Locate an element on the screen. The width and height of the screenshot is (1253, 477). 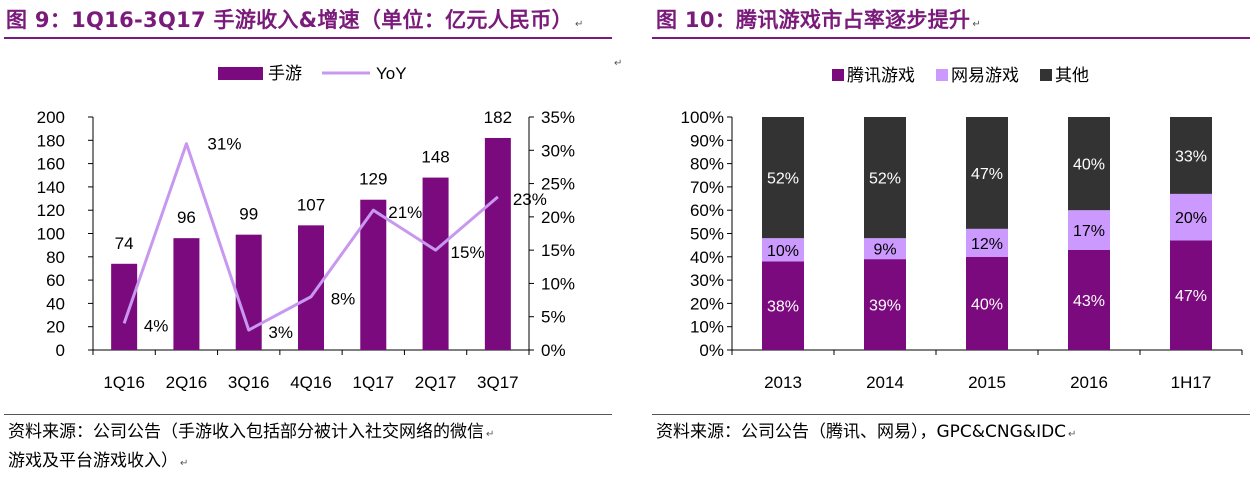
bar-value-label: 129 is located at coordinates (373, 179).